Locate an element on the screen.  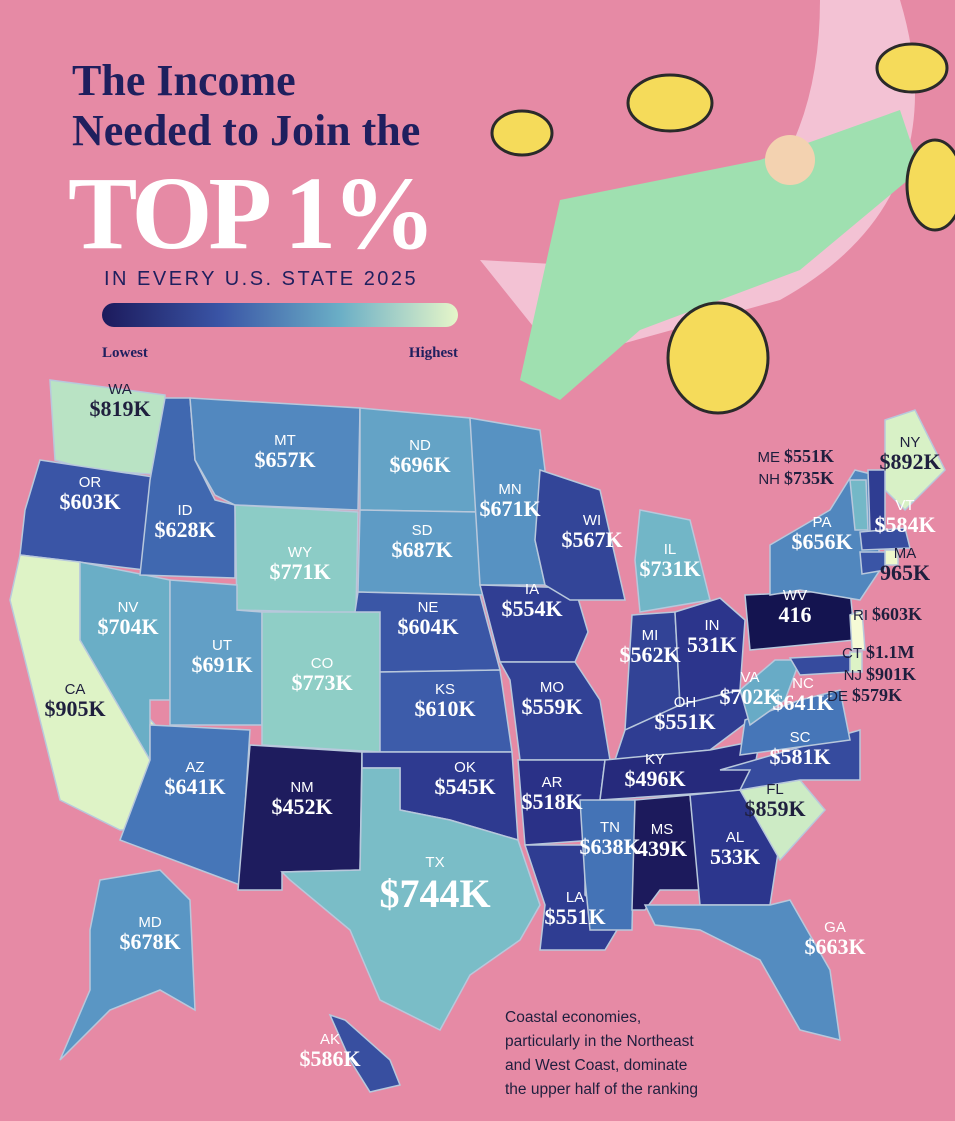
state-abbr: TN is located at coordinates (610, 827).